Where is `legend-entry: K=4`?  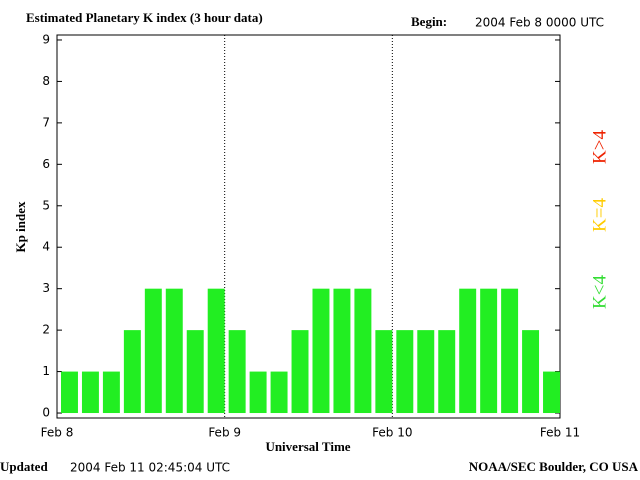
legend-entry: K=4 is located at coordinates (599, 215).